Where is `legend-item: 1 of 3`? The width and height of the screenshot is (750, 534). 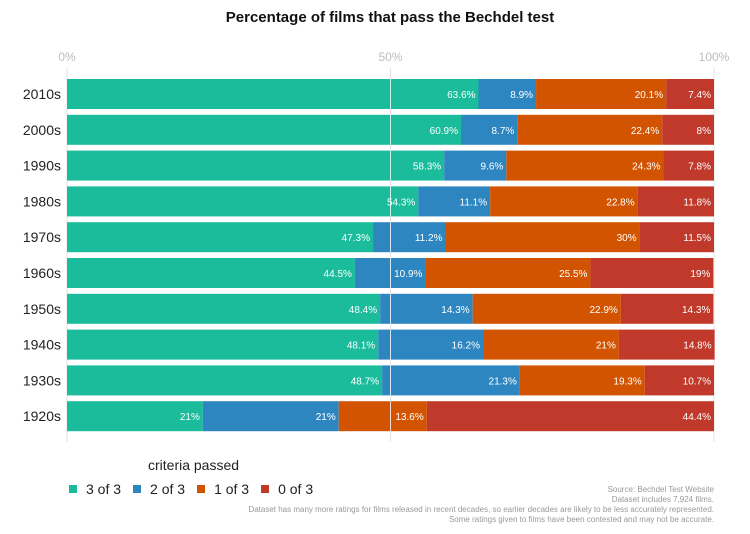 legend-item: 1 of 3 is located at coordinates (223, 489).